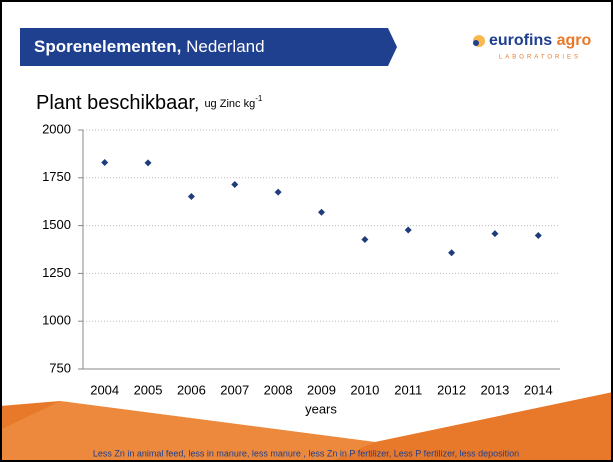  What do you see at coordinates (321, 408) in the screenshot?
I see `x-axis-label: years` at bounding box center [321, 408].